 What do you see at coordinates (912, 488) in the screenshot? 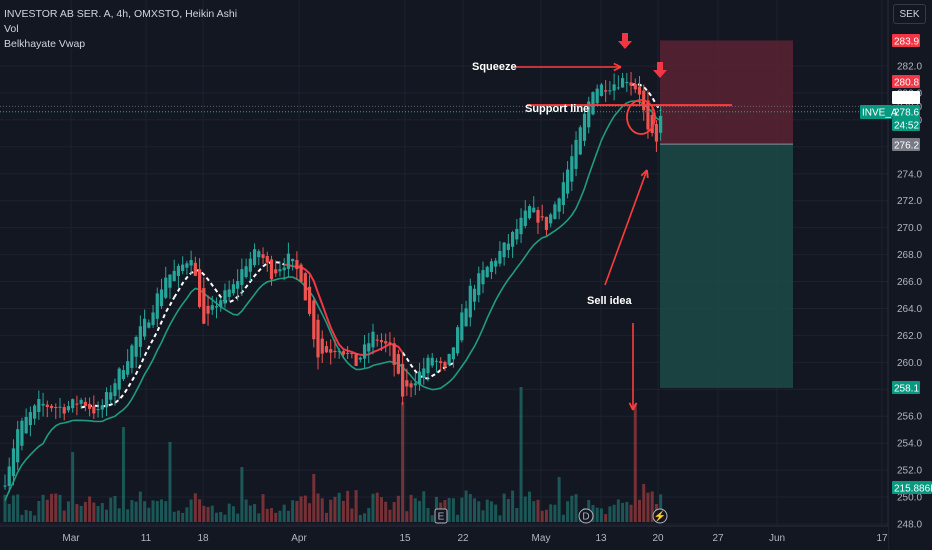
I see `price-tag: 215.886K` at bounding box center [912, 488].